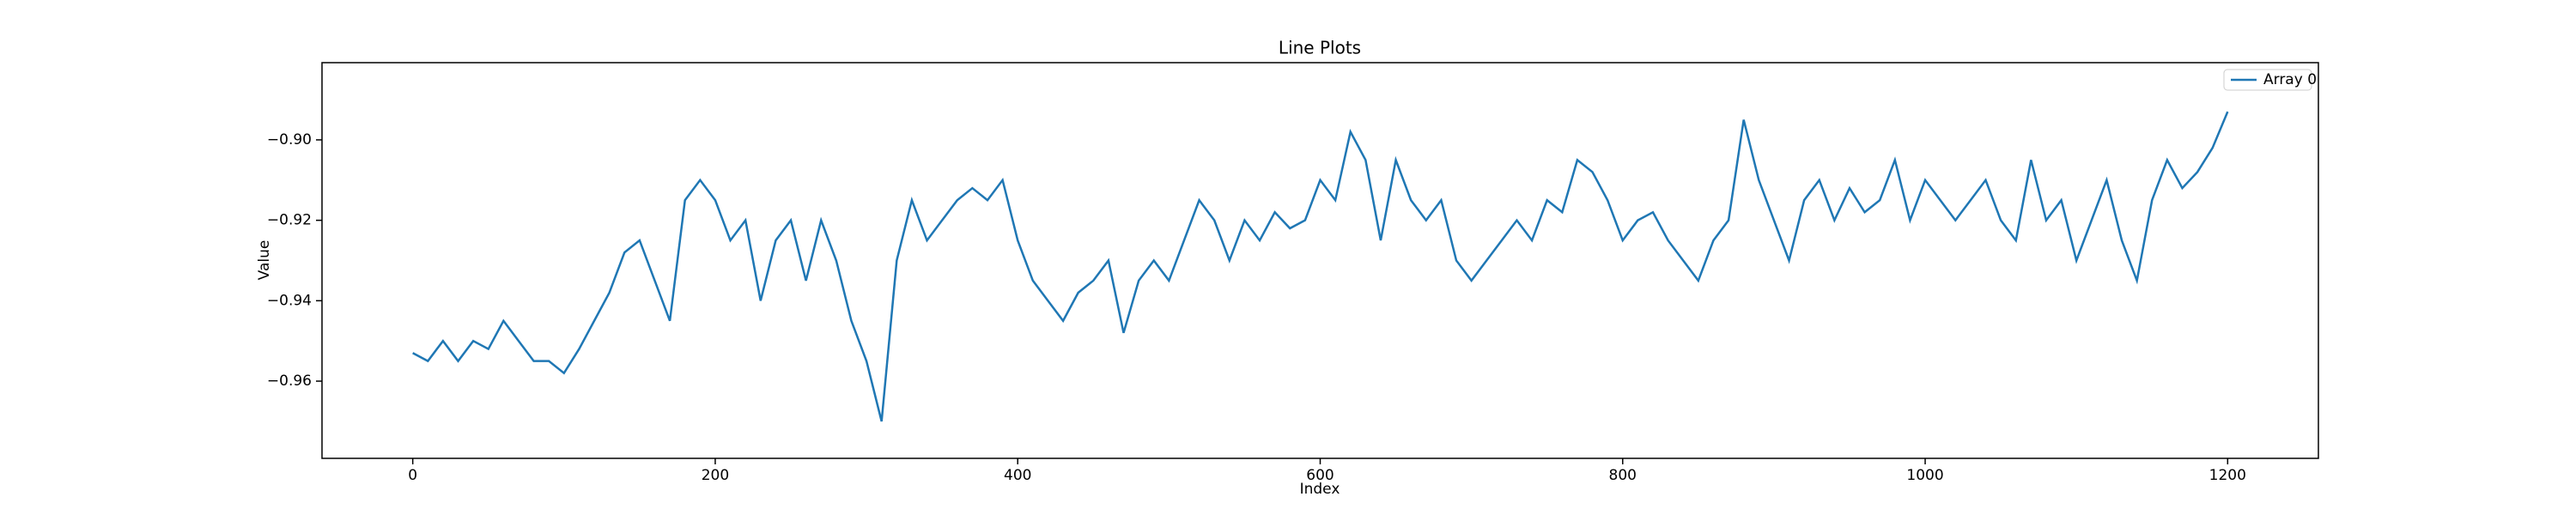  What do you see at coordinates (1320, 48) in the screenshot?
I see `chart-title: Line Plots` at bounding box center [1320, 48].